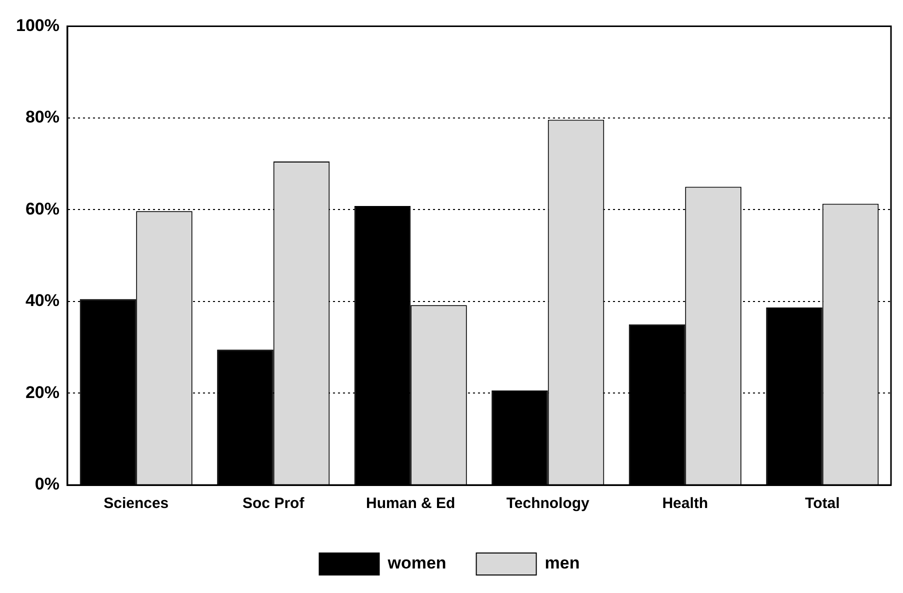 This screenshot has width=903, height=593. Describe the element at coordinates (42, 392) in the screenshot. I see `y-tick-label: 20%` at that location.